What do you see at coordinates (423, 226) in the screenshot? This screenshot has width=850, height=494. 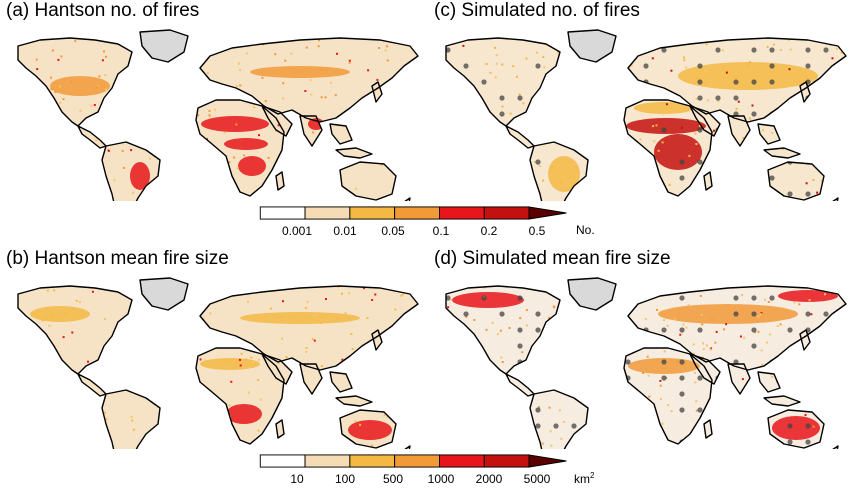 I see `colorbar-number: 0.001 0.01 0.05 0.1 0.2 0.5 No.` at bounding box center [423, 226].